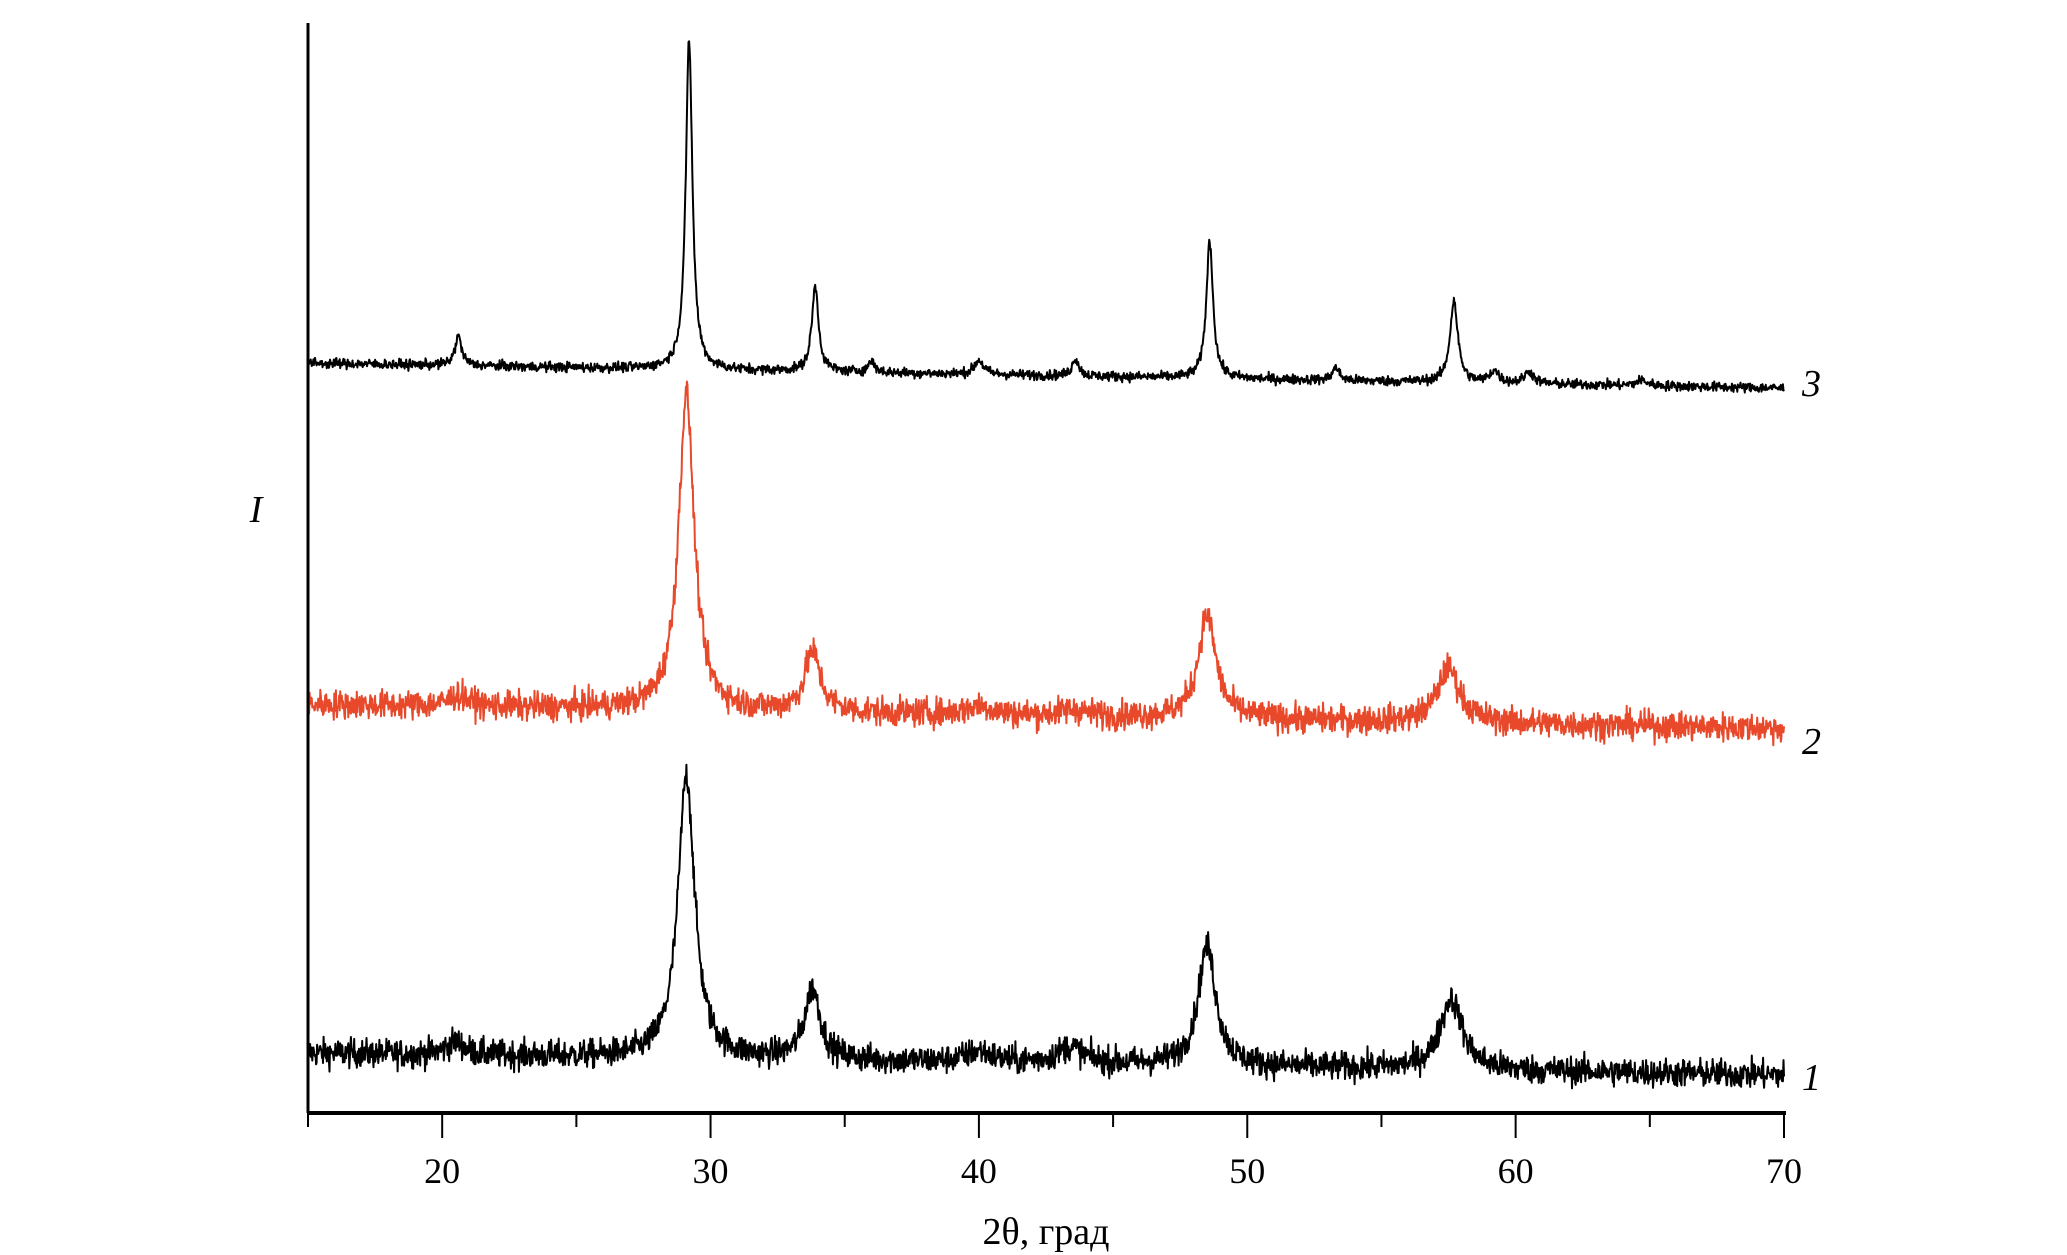 Image resolution: width=2067 pixels, height=1255 pixels. I want to click on series-label-1: 1, so click(1811, 1078).